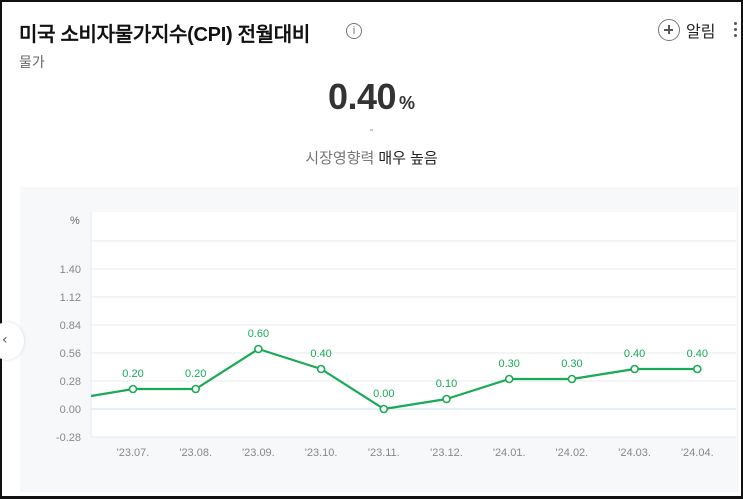 The width and height of the screenshot is (743, 499). I want to click on y-tick-label: 1.12, so click(70, 298).